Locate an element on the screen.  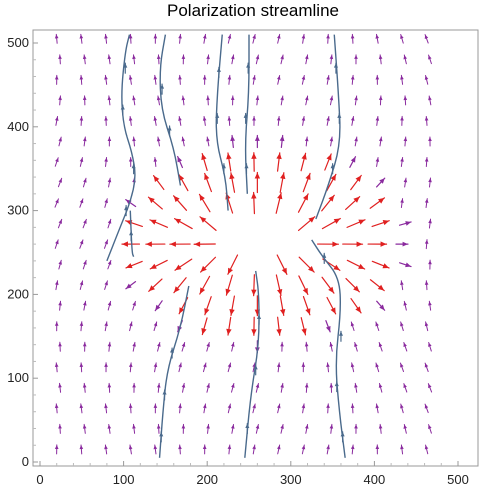
x-tick-label: 200 is located at coordinates (207, 479).